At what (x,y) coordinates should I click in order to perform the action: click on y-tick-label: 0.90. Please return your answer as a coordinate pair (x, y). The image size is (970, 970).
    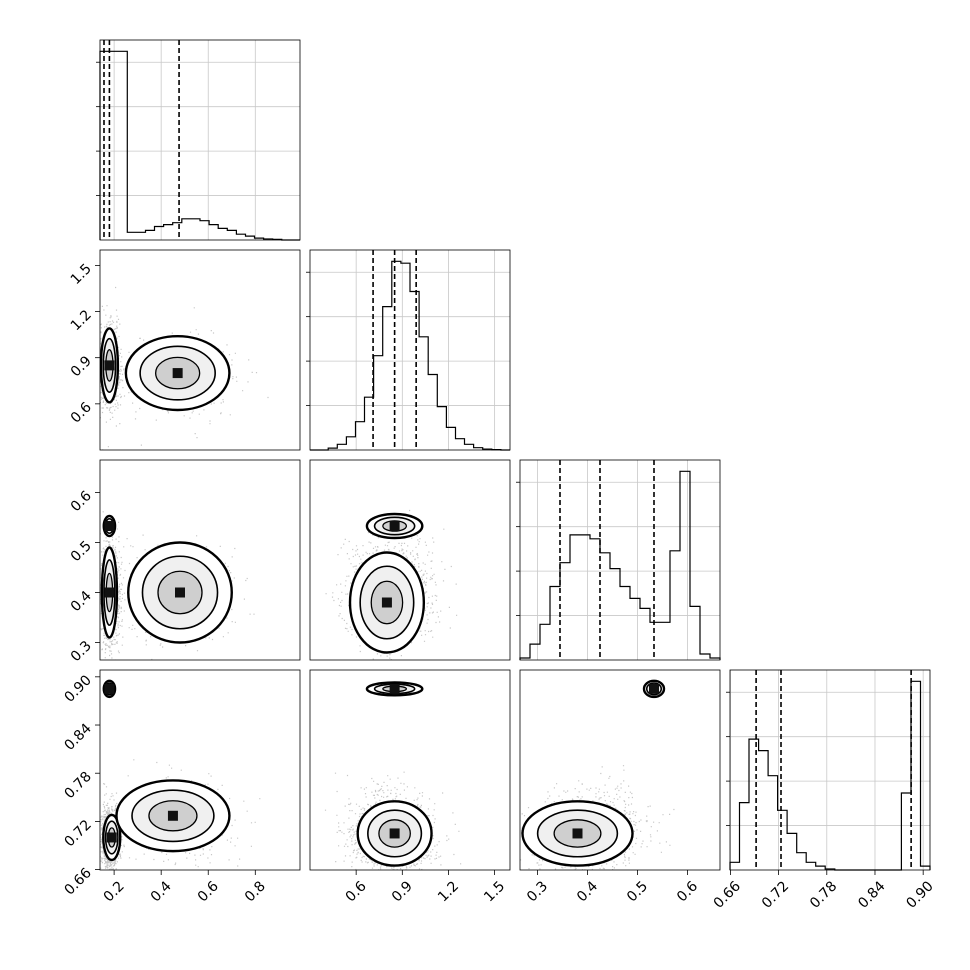
    Looking at the image, I should click on (77, 688).